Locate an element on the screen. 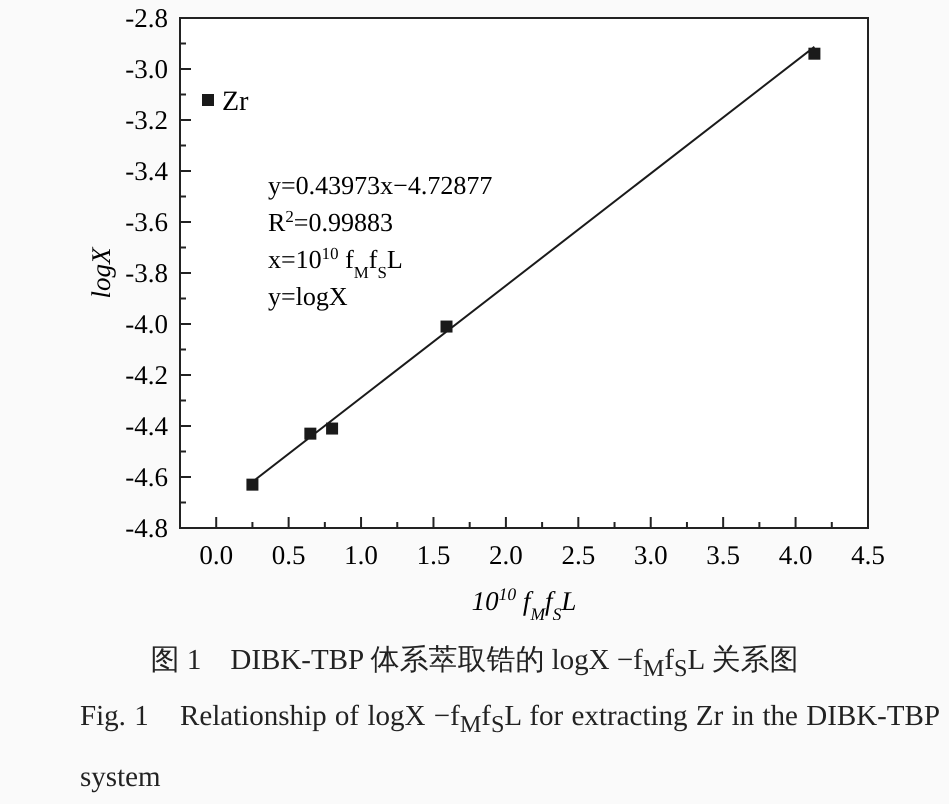 The image size is (949, 804). x-tick-label: 4.0 is located at coordinates (795, 555).